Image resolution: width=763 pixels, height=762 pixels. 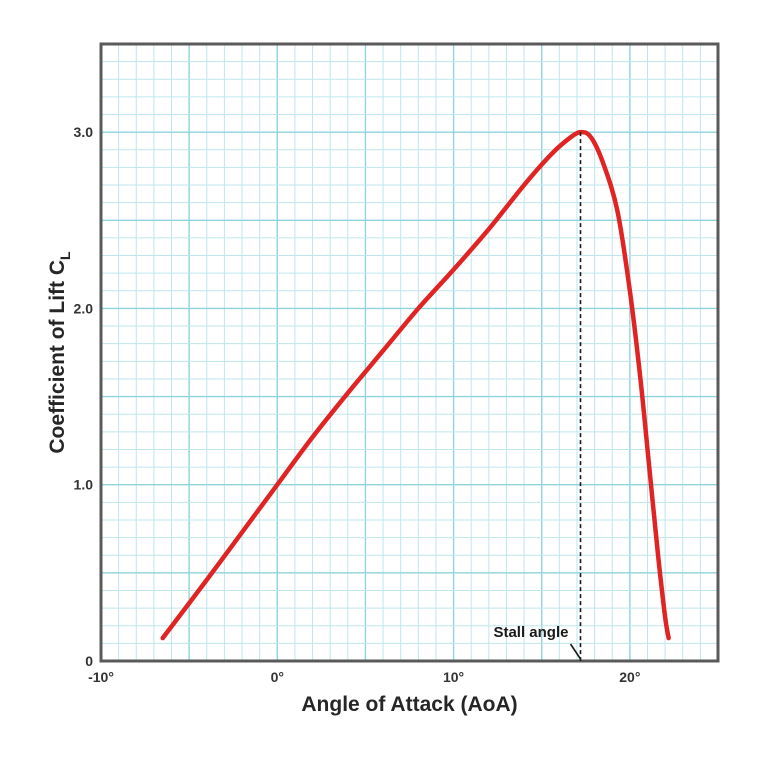 I want to click on y-axis-title-subscript: L, so click(x=65, y=255).